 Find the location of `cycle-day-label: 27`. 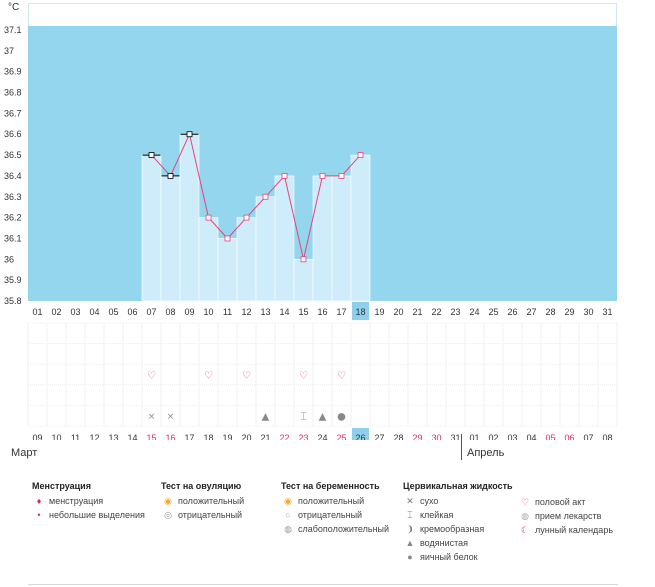

cycle-day-label: 27 is located at coordinates (379, 436).